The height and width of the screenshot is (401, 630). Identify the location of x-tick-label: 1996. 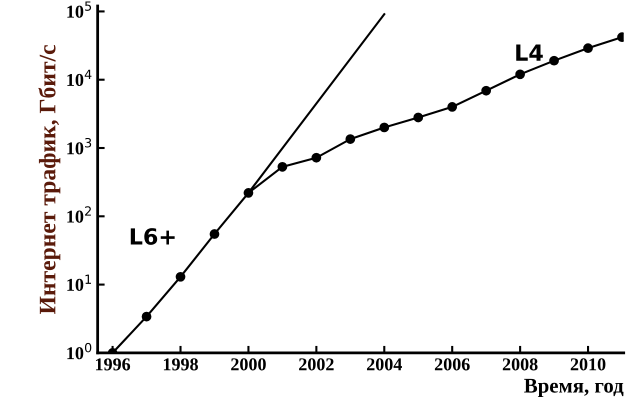
(113, 364).